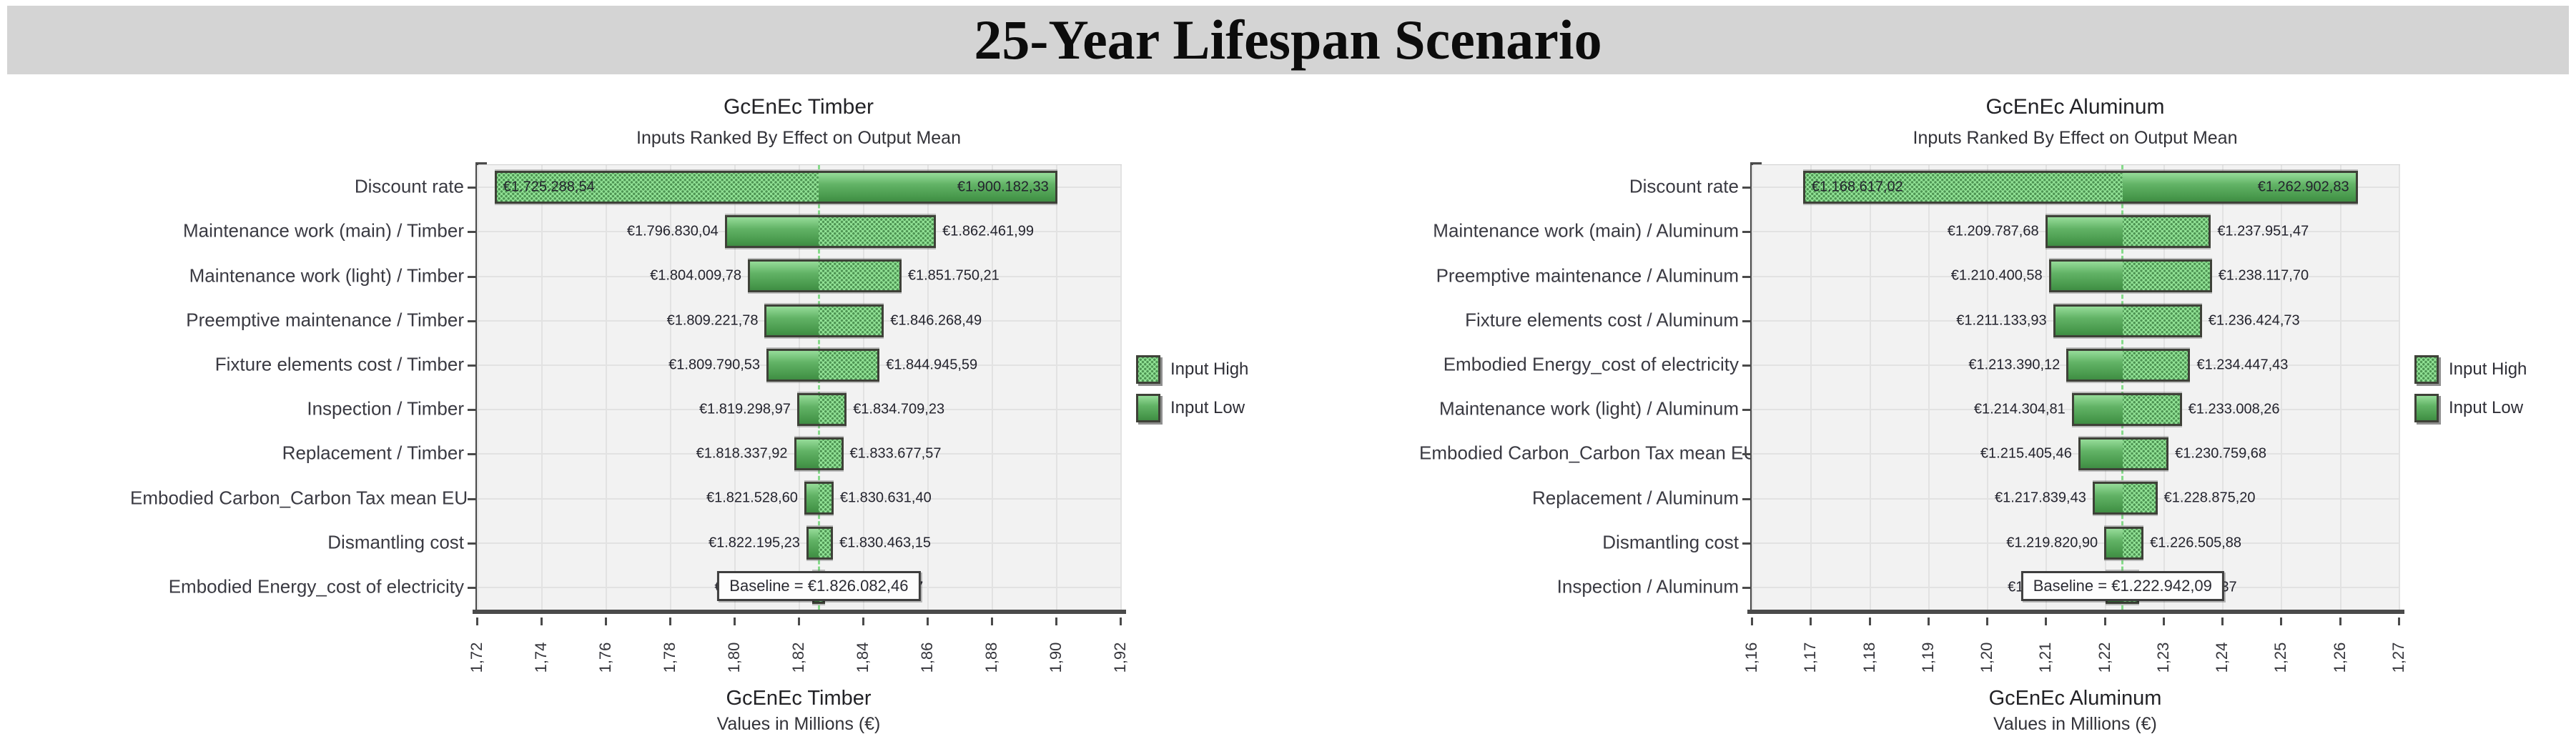  What do you see at coordinates (2014, 365) in the screenshot?
I see `value-label-low: €1.213.390,12` at bounding box center [2014, 365].